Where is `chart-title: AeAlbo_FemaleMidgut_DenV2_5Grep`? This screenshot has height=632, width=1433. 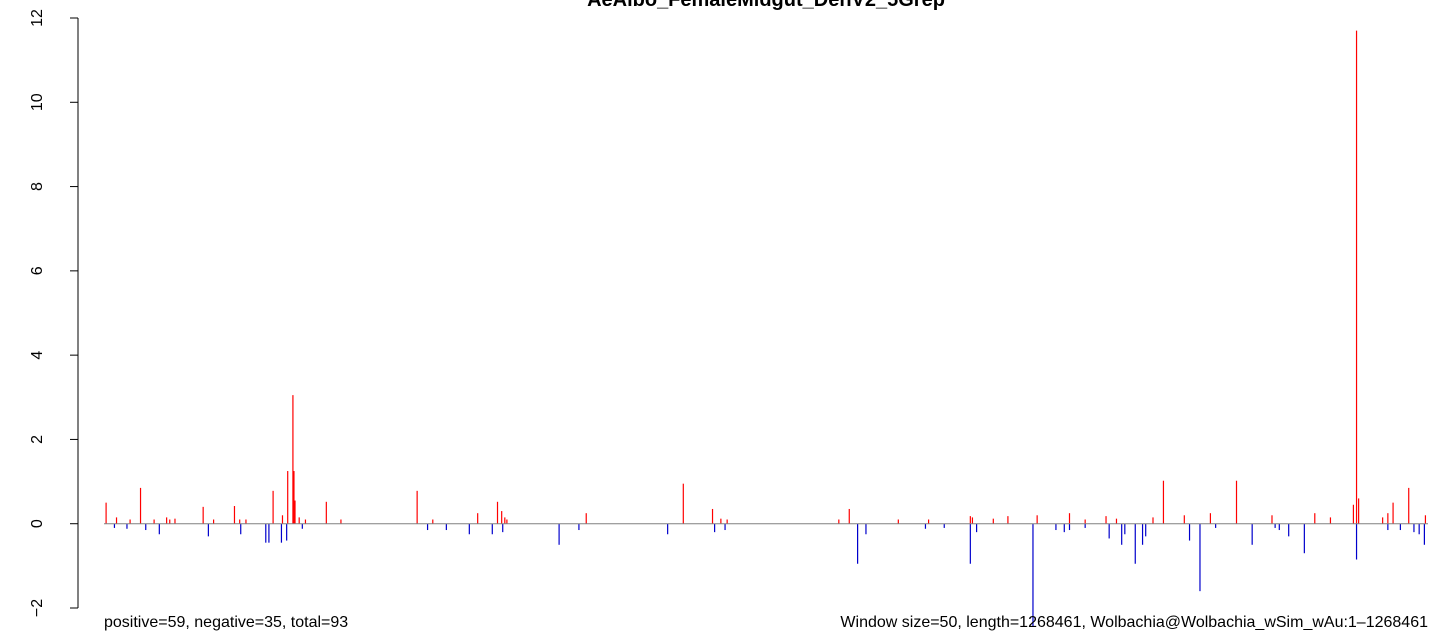
chart-title: AeAlbo_FemaleMidgut_DenV2_5Grep is located at coordinates (766, 5).